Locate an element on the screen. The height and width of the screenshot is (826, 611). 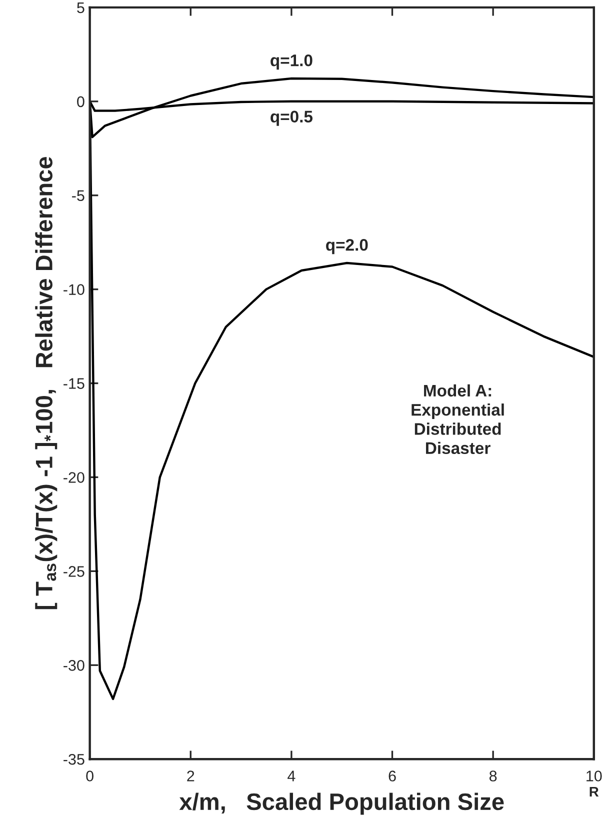
x-tick-label: 8 is located at coordinates (493, 776).